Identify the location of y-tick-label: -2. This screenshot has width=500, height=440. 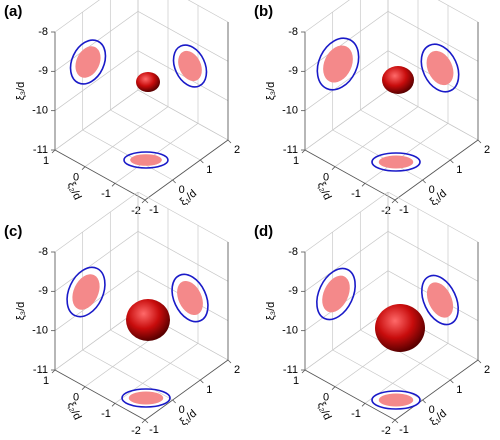
(136, 211).